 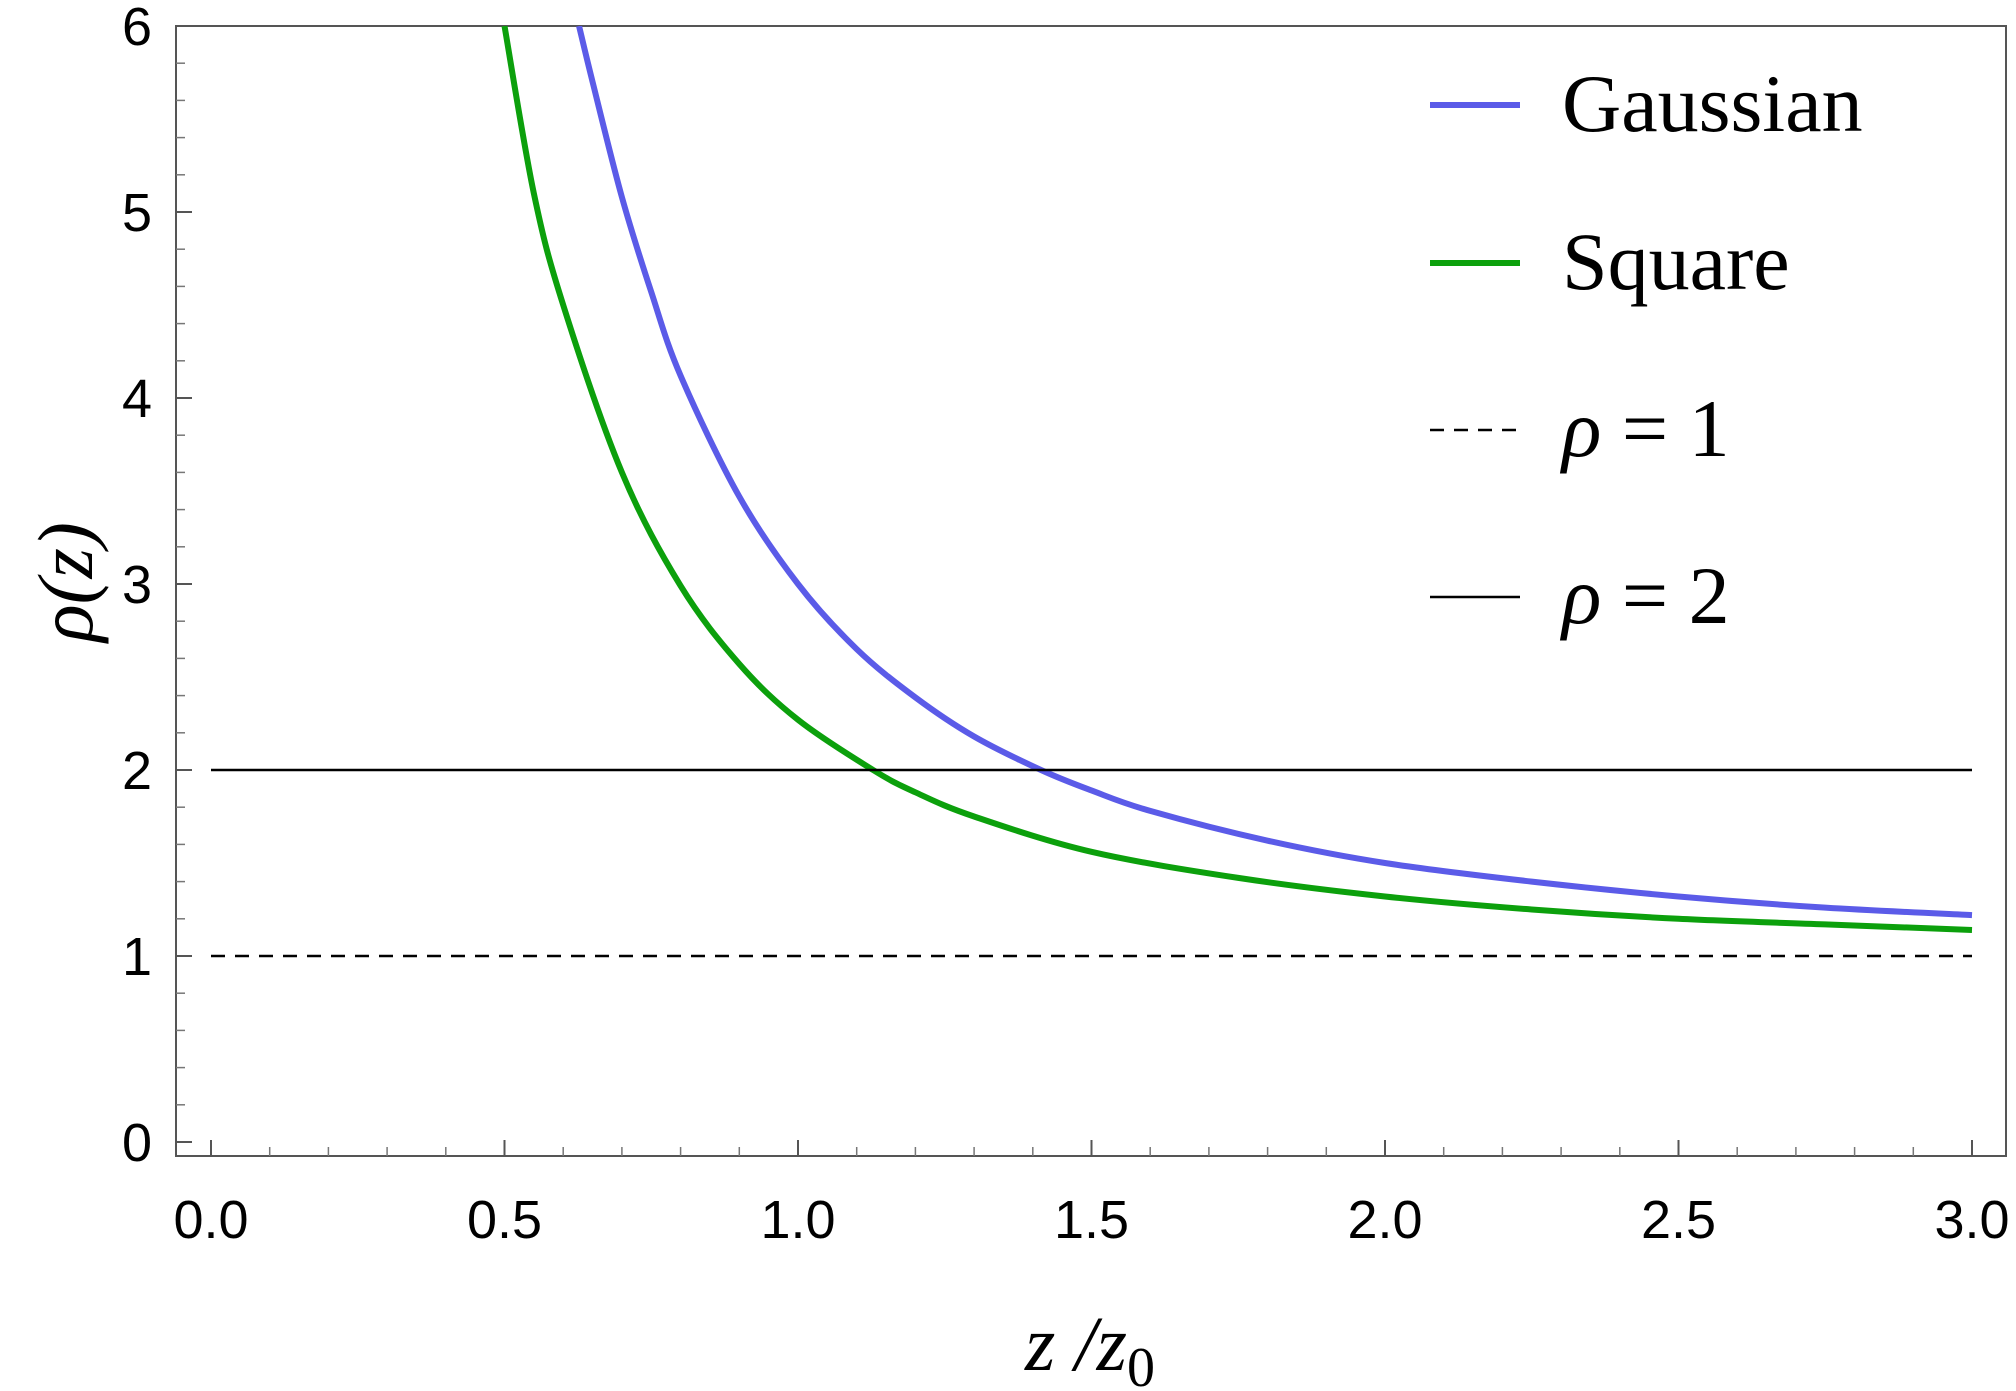 I want to click on y-tick-label: 5, so click(x=137, y=213).